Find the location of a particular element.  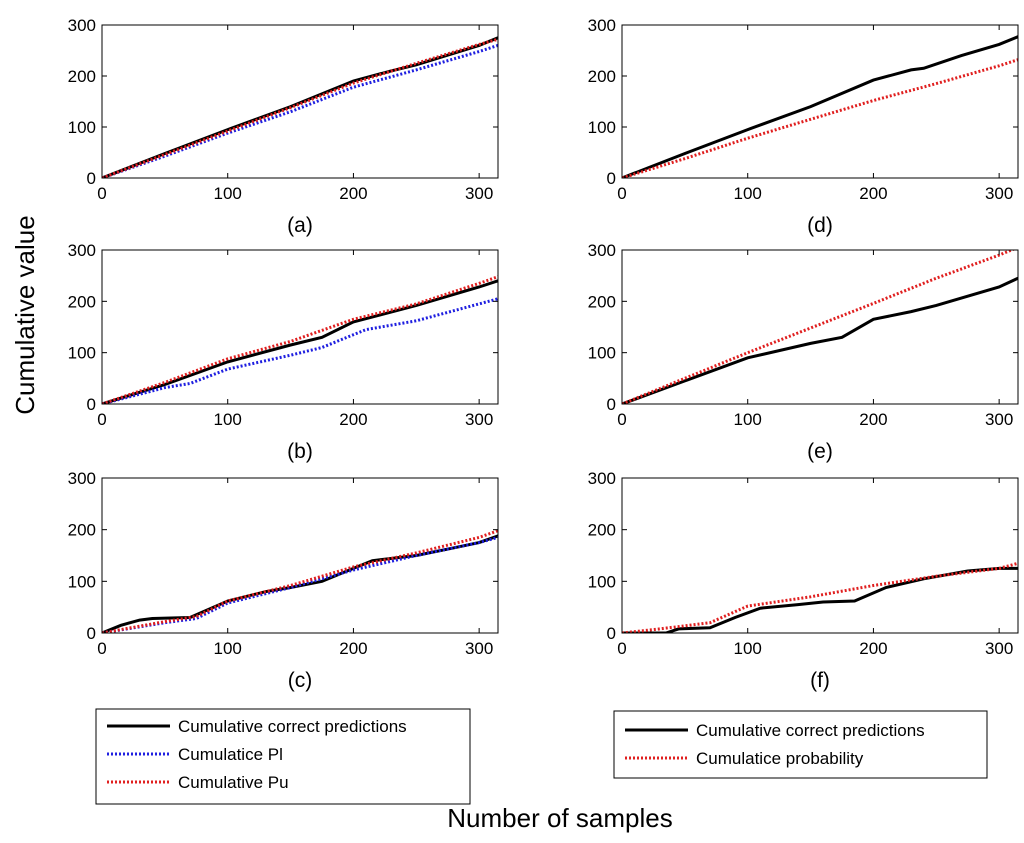

y-axis-label: Cumulative value is located at coordinates (25, 314).